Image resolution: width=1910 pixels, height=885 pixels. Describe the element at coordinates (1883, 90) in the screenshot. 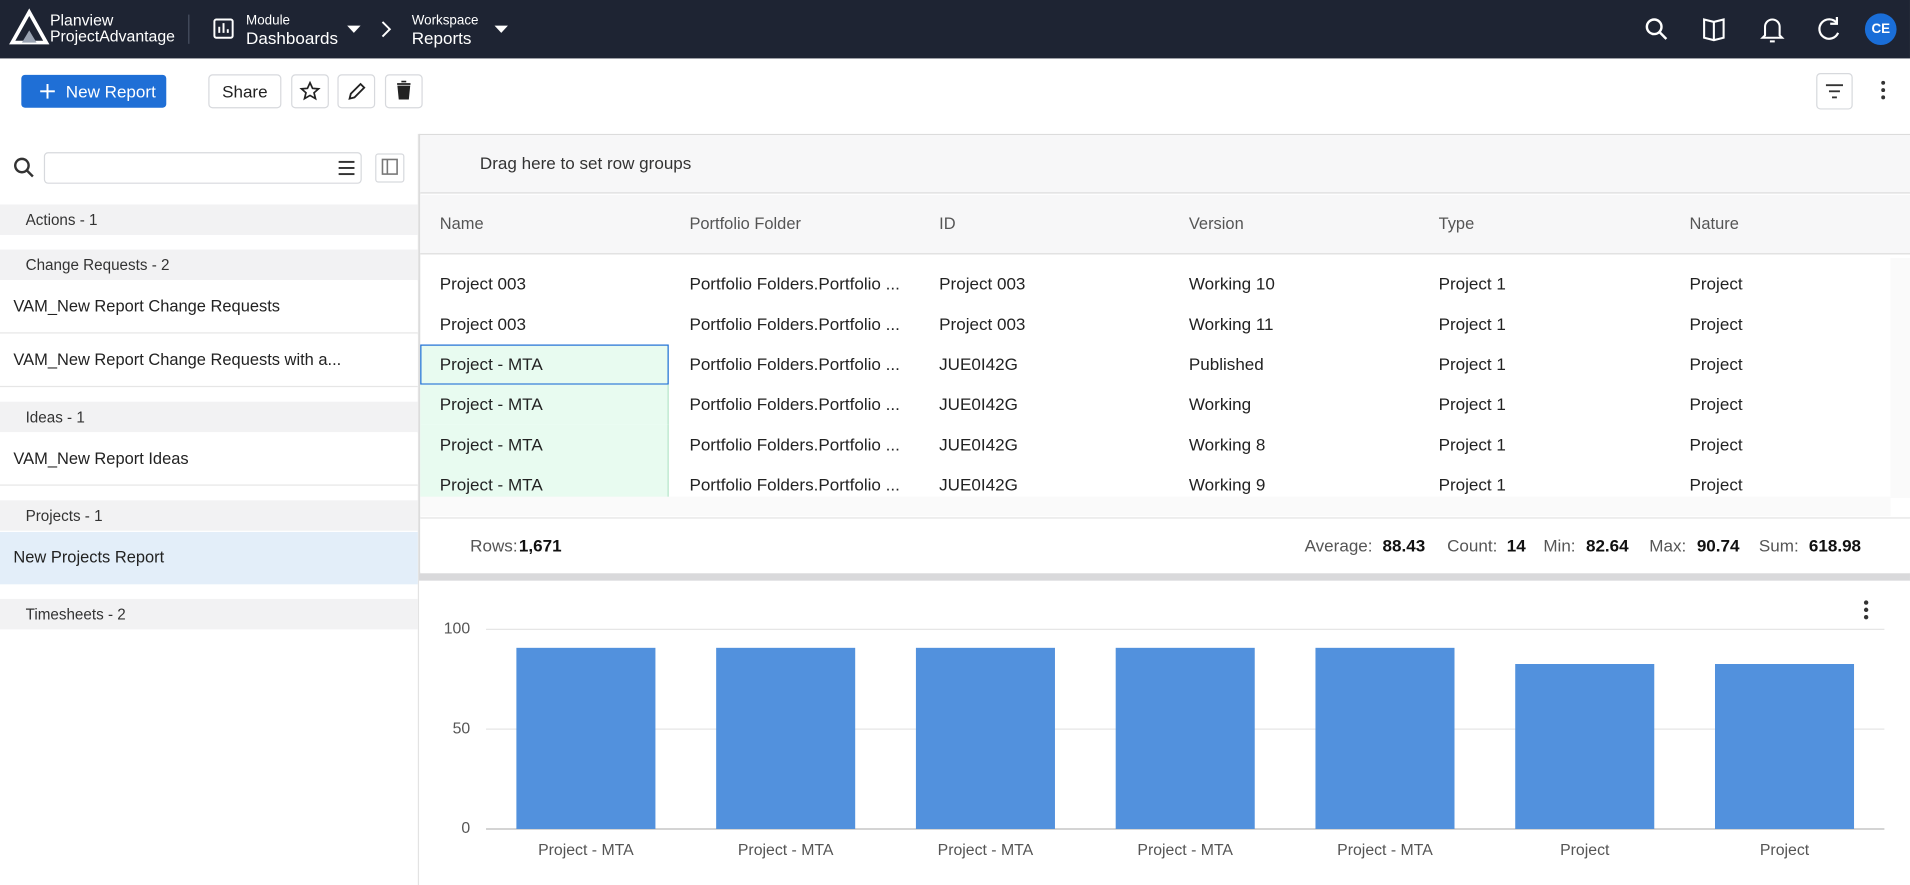

I see `more-menu` at that location.